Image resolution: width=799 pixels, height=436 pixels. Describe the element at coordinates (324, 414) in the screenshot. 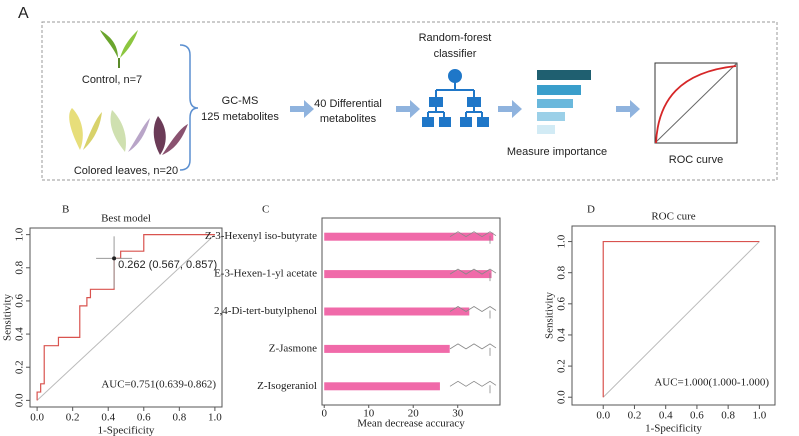

I see `x-tick-label: 0` at that location.